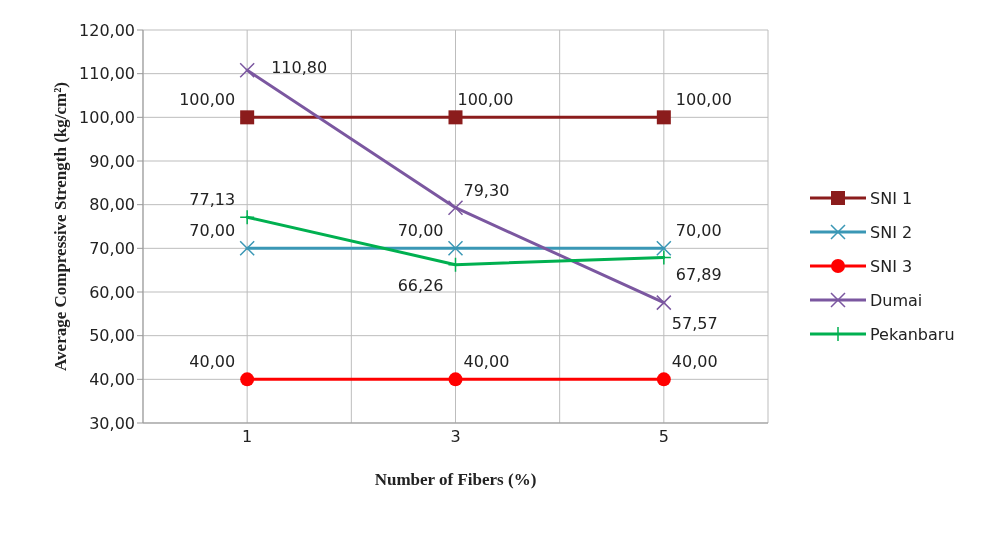 Image resolution: width=1003 pixels, height=542 pixels. What do you see at coordinates (212, 200) in the screenshot?
I see `data-label: 77,13` at bounding box center [212, 200].